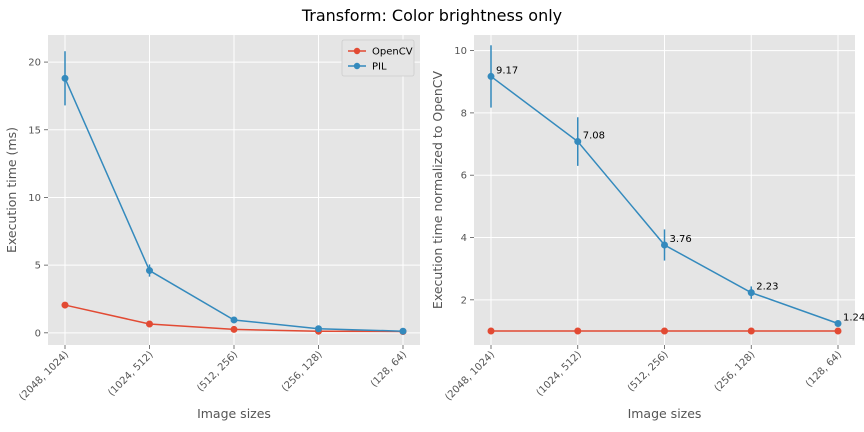 The height and width of the screenshot is (432, 864). Describe the element at coordinates (38, 266) in the screenshot. I see `y-tick-label: 5` at that location.